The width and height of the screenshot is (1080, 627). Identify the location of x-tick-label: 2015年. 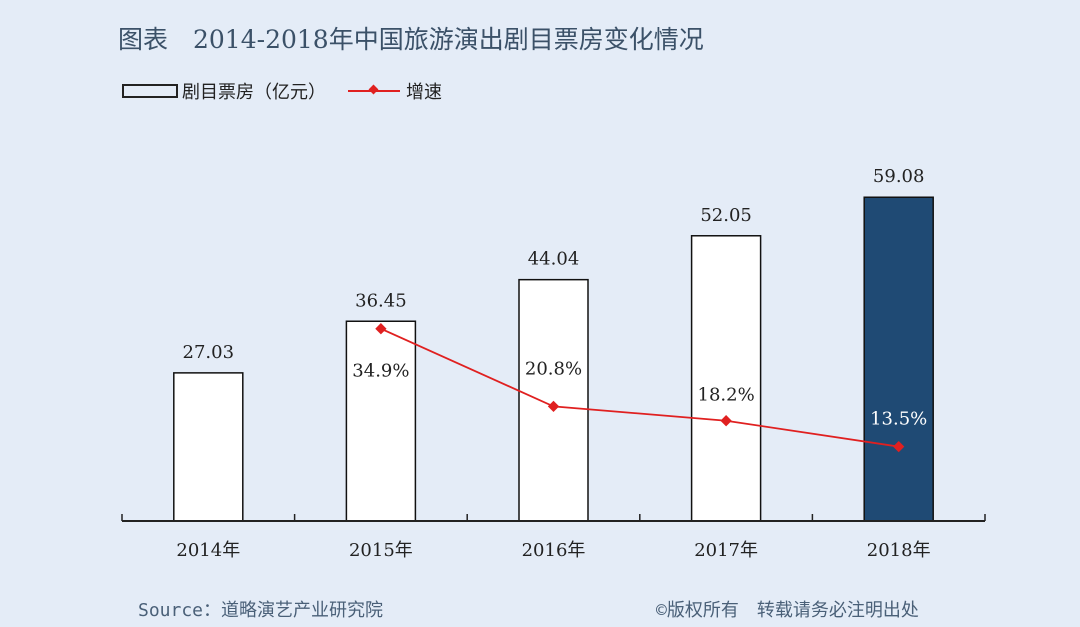
(381, 550).